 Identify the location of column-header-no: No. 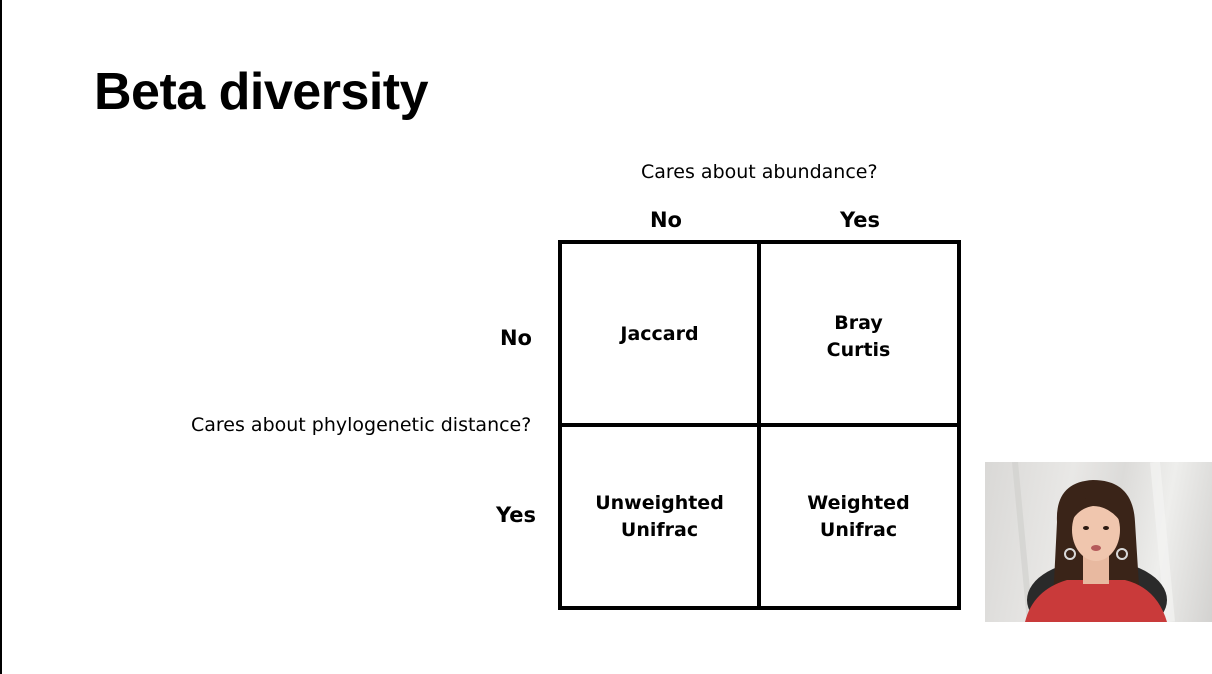
(665, 220).